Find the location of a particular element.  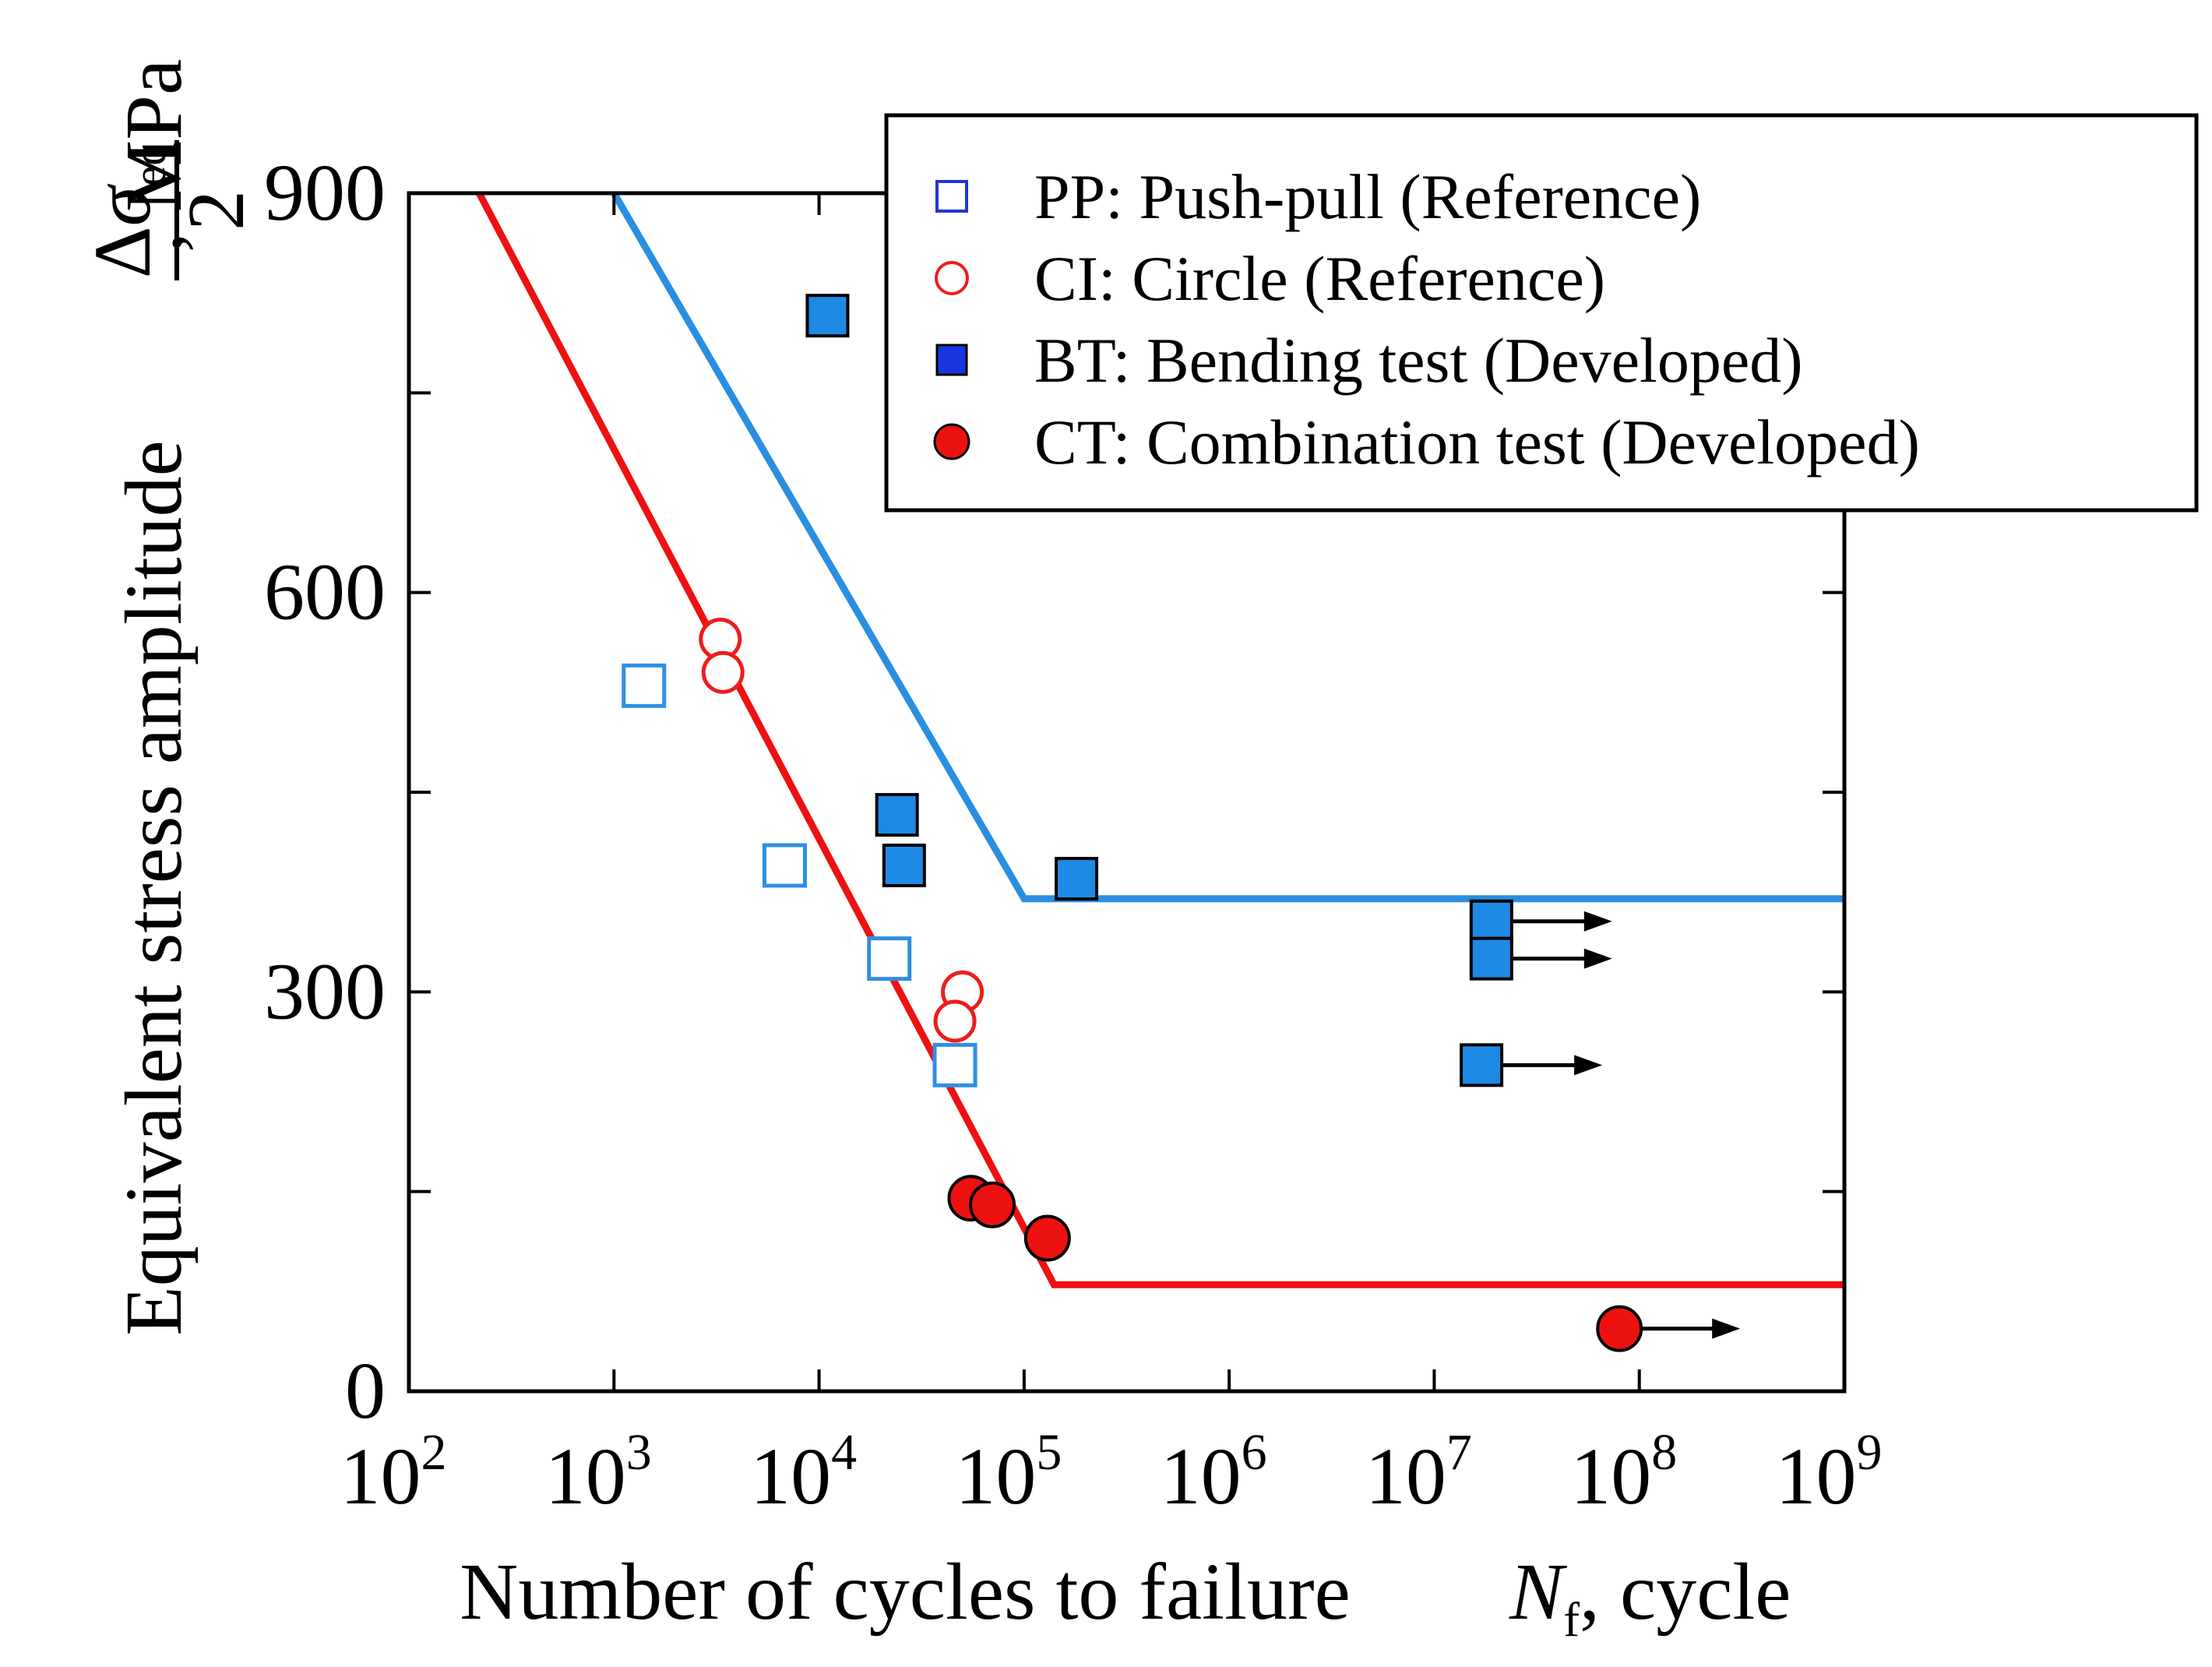

legend-marker-open-square is located at coordinates (951, 196).